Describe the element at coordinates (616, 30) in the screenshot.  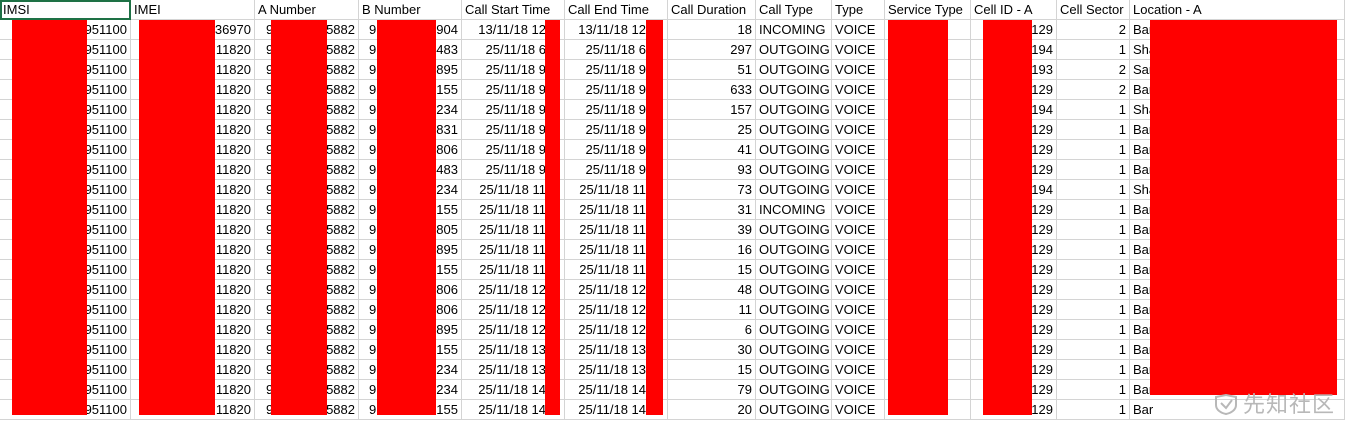
I see `call-end-time-cell: 13/11/18 12` at that location.